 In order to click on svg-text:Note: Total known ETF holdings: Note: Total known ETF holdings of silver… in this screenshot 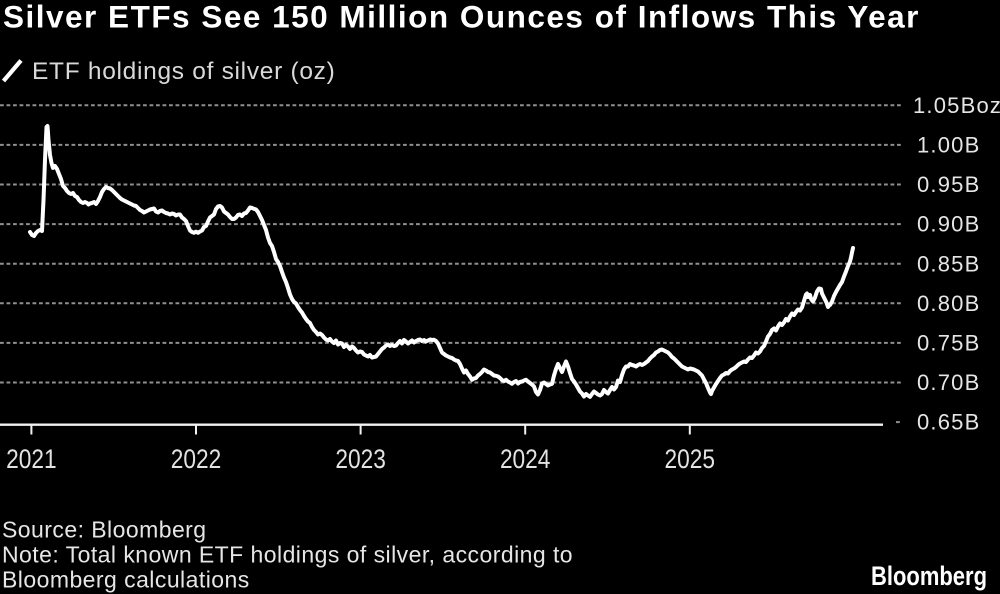, I will do `click(287, 555)`.